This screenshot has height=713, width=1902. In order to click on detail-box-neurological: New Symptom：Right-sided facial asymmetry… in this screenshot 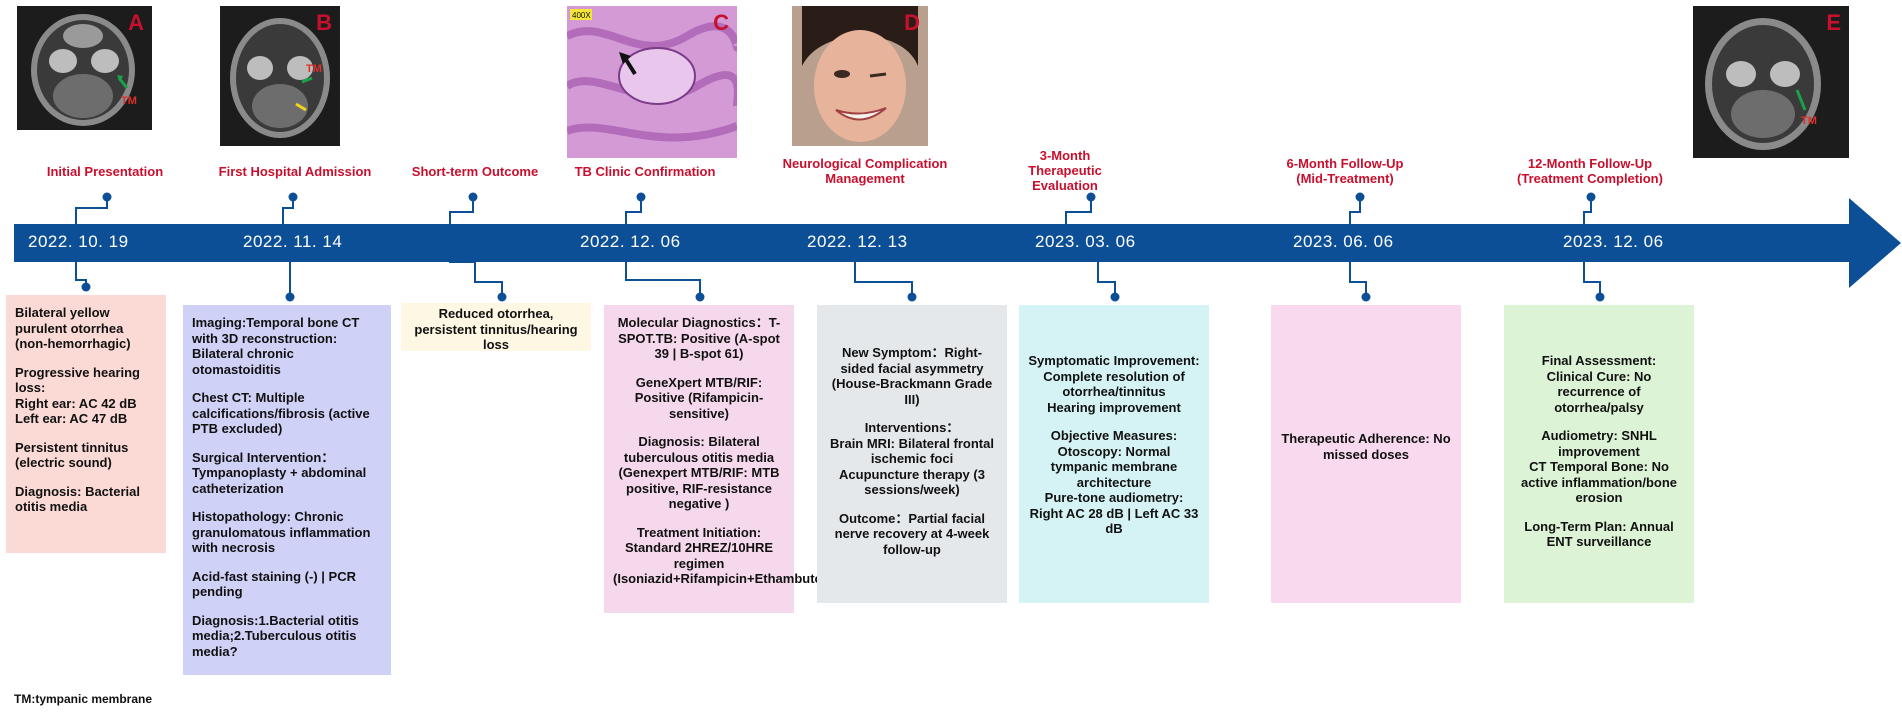, I will do `click(912, 454)`.